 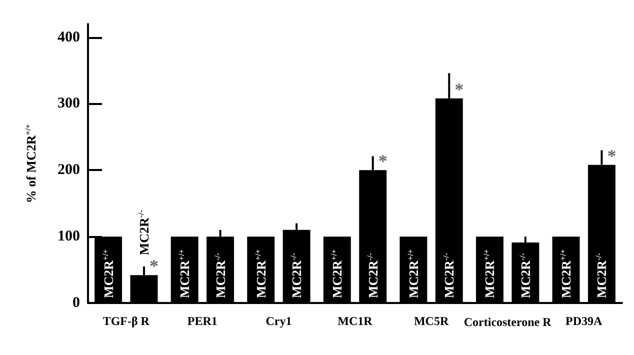 I want to click on x-tick-label: PD39A, so click(x=584, y=321).